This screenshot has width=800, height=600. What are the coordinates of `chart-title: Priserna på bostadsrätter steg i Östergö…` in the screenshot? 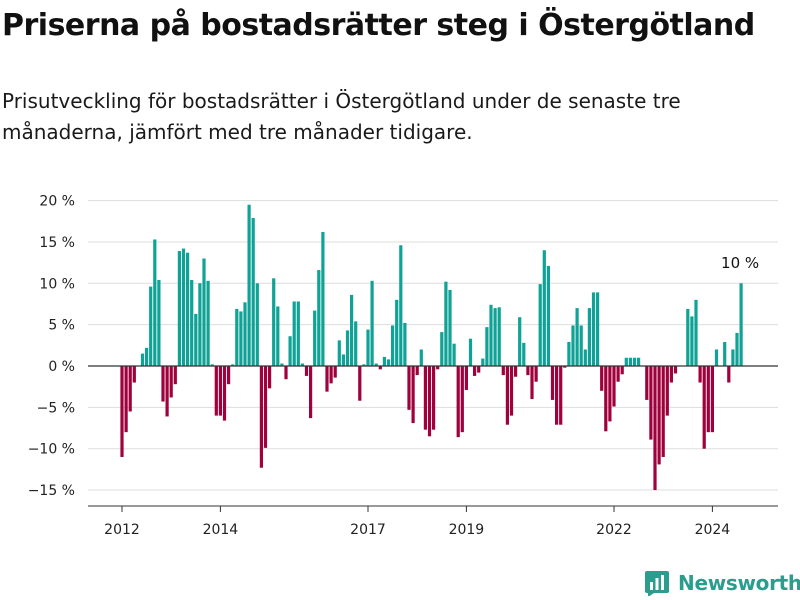 It's located at (378, 25).